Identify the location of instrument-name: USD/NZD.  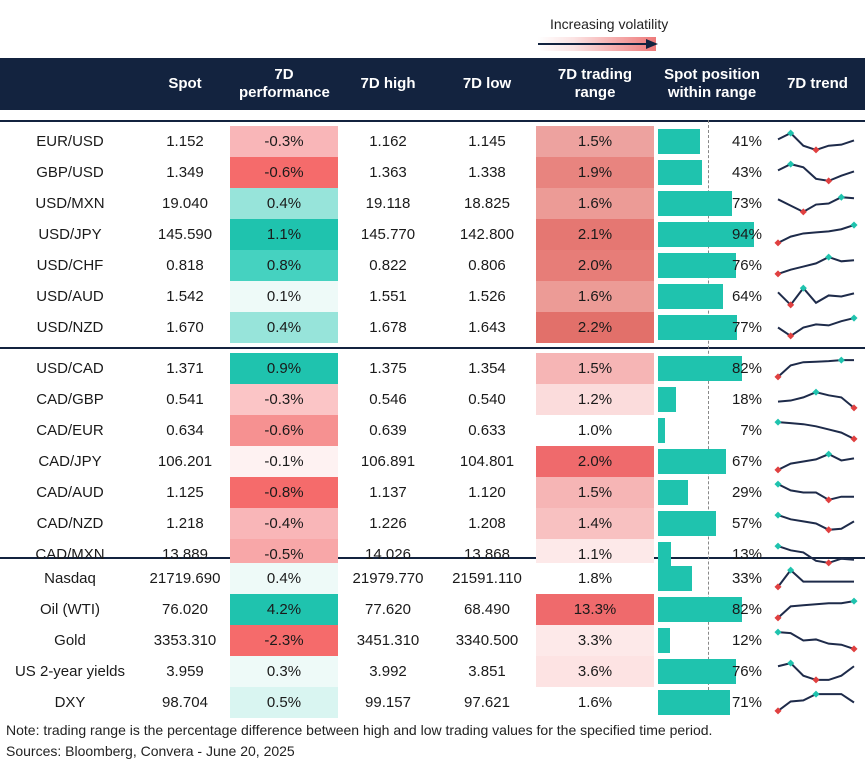
(70, 327).